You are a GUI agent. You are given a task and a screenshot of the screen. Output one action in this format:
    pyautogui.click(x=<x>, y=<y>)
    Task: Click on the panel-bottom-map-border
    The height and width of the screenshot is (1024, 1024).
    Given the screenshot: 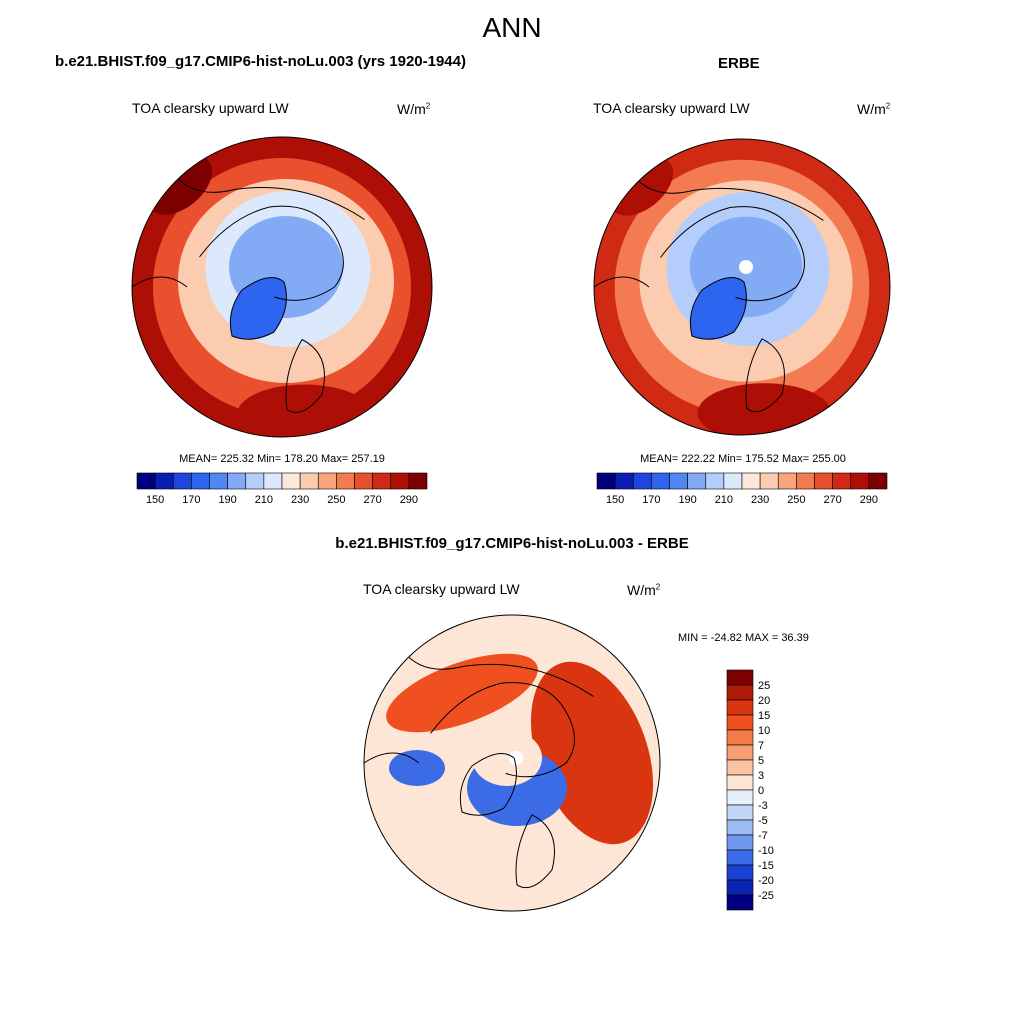 What is the action you would take?
    pyautogui.click(x=512, y=763)
    